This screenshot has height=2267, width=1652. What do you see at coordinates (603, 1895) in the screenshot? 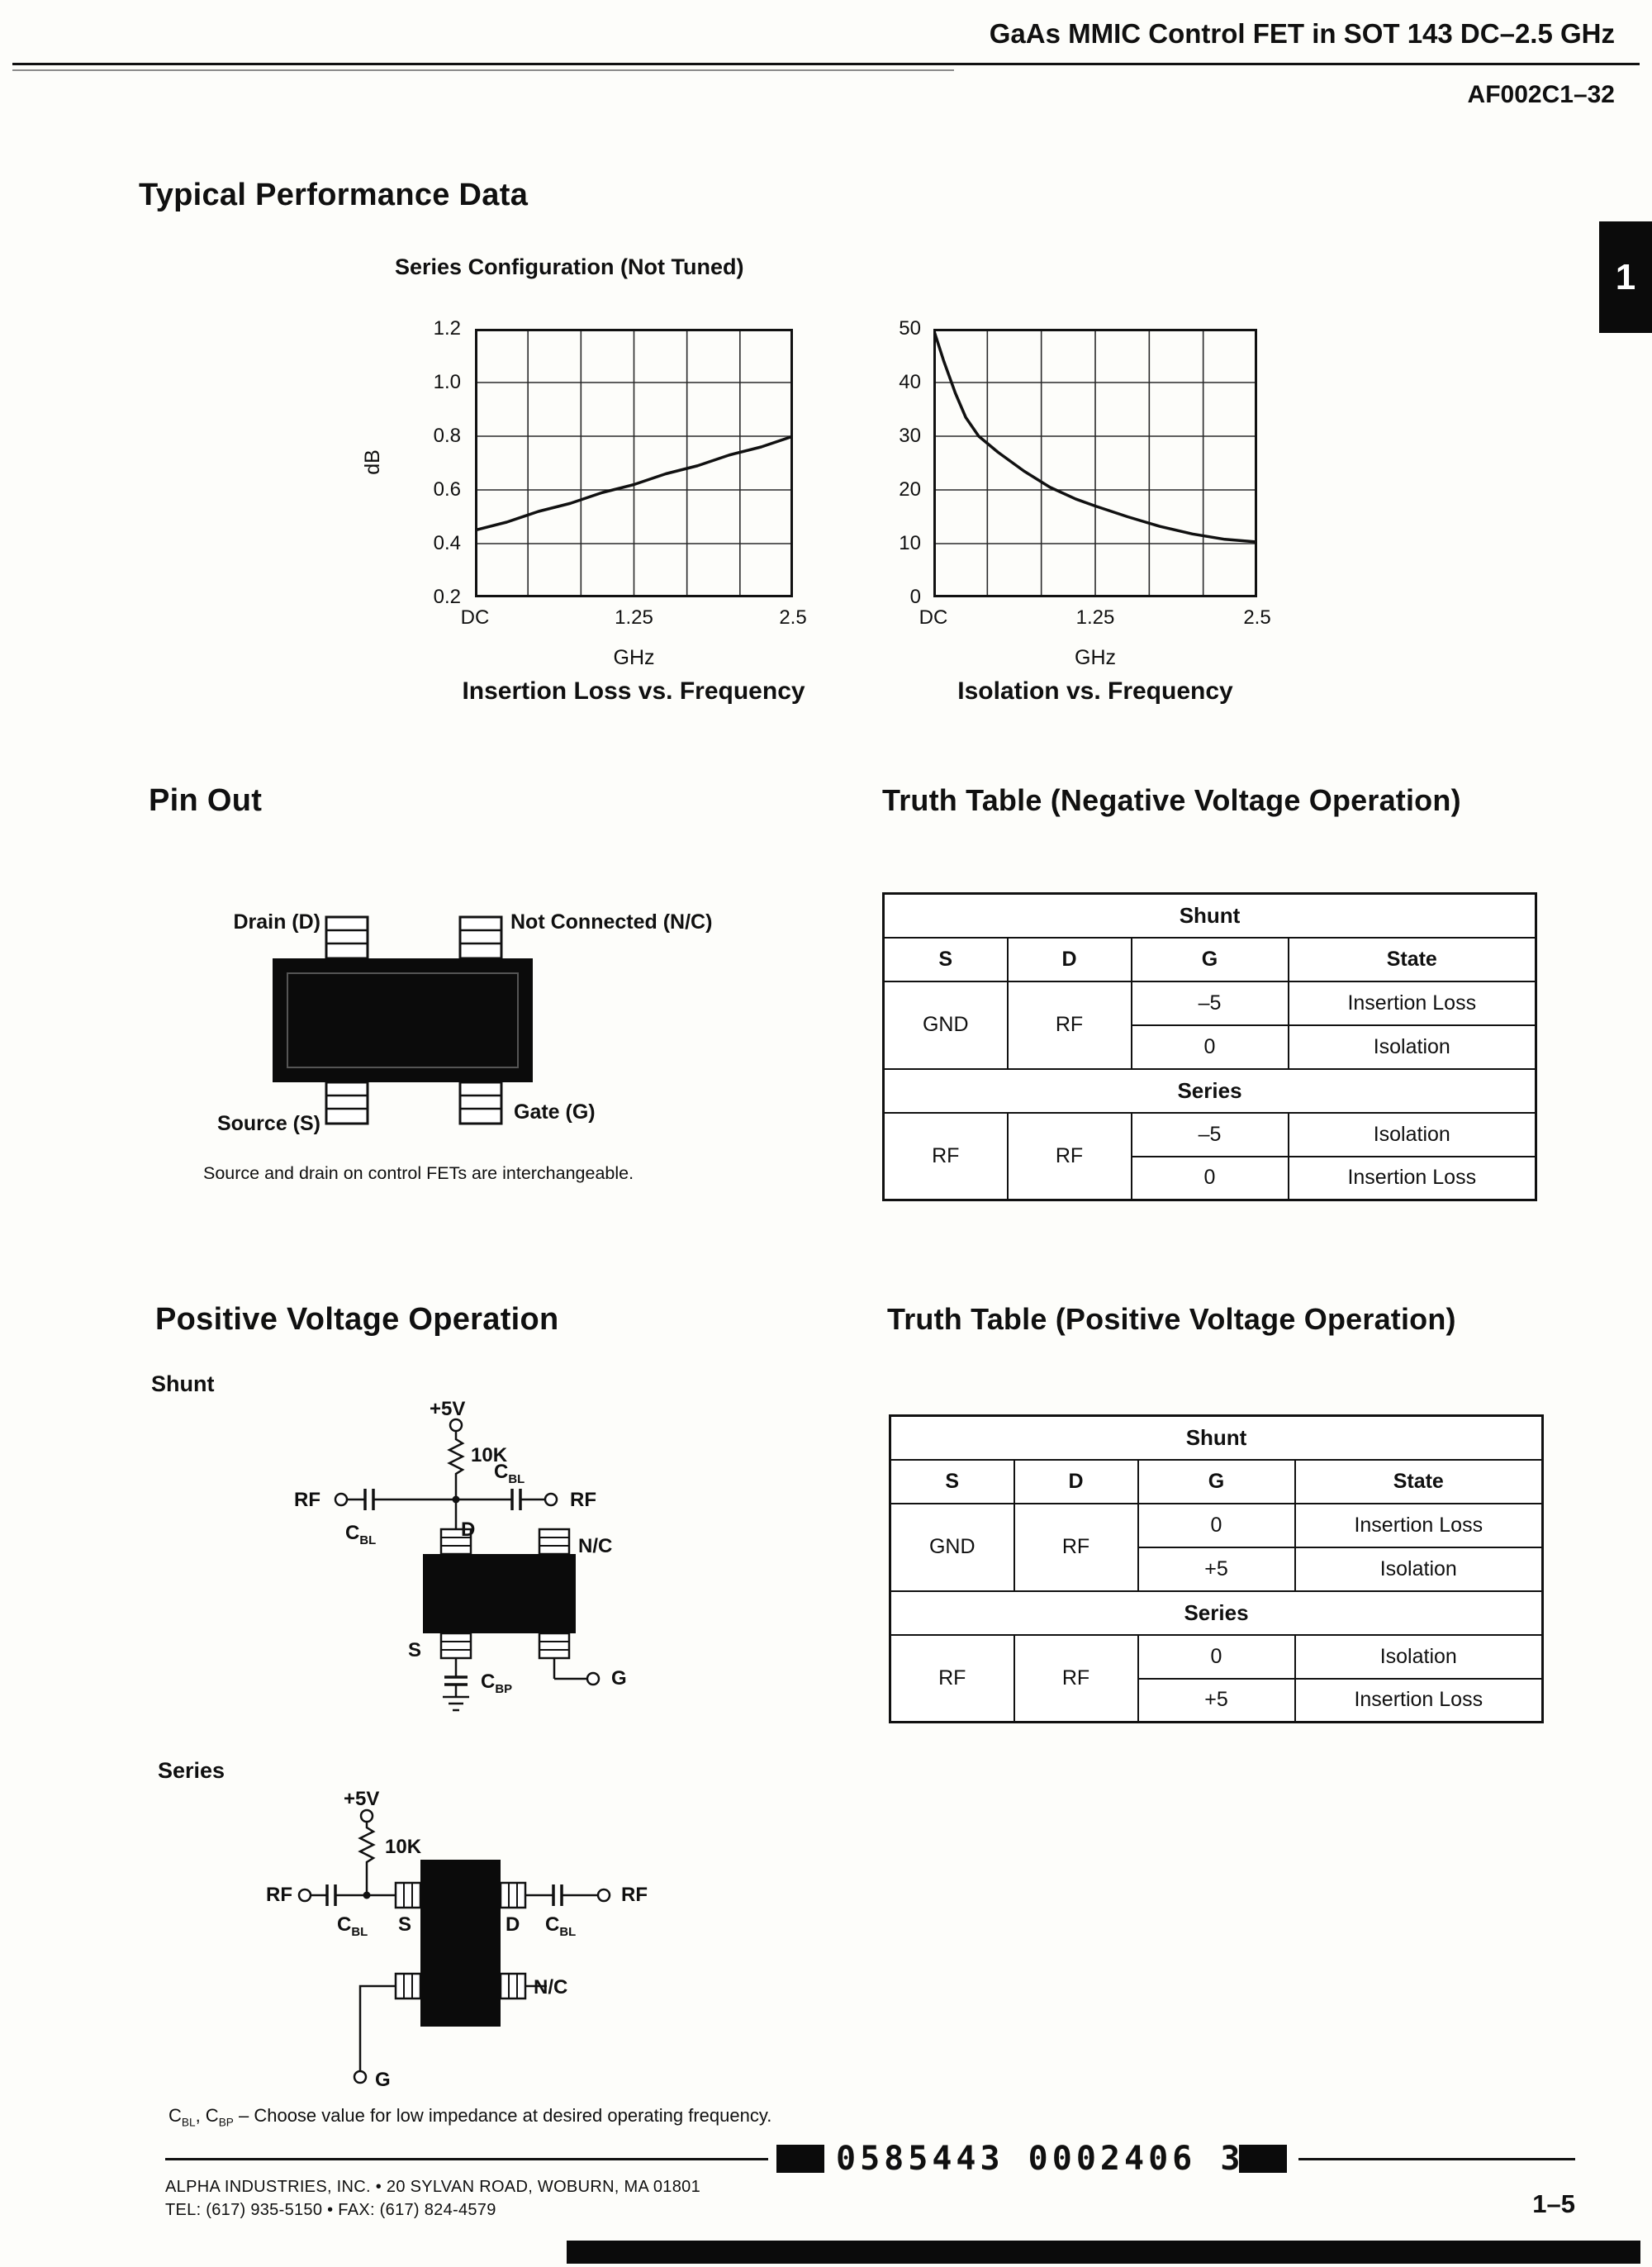
I see `rf-right-terminal` at bounding box center [603, 1895].